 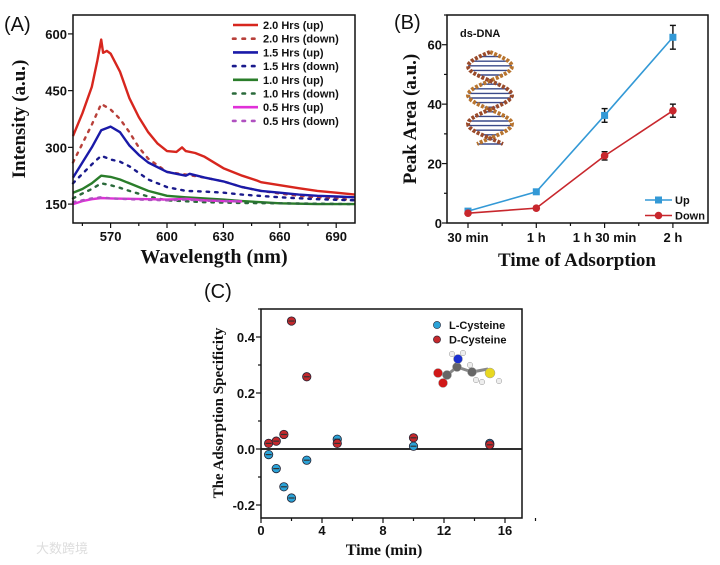 I want to click on cysteine-molecule-image, so click(x=468, y=368).